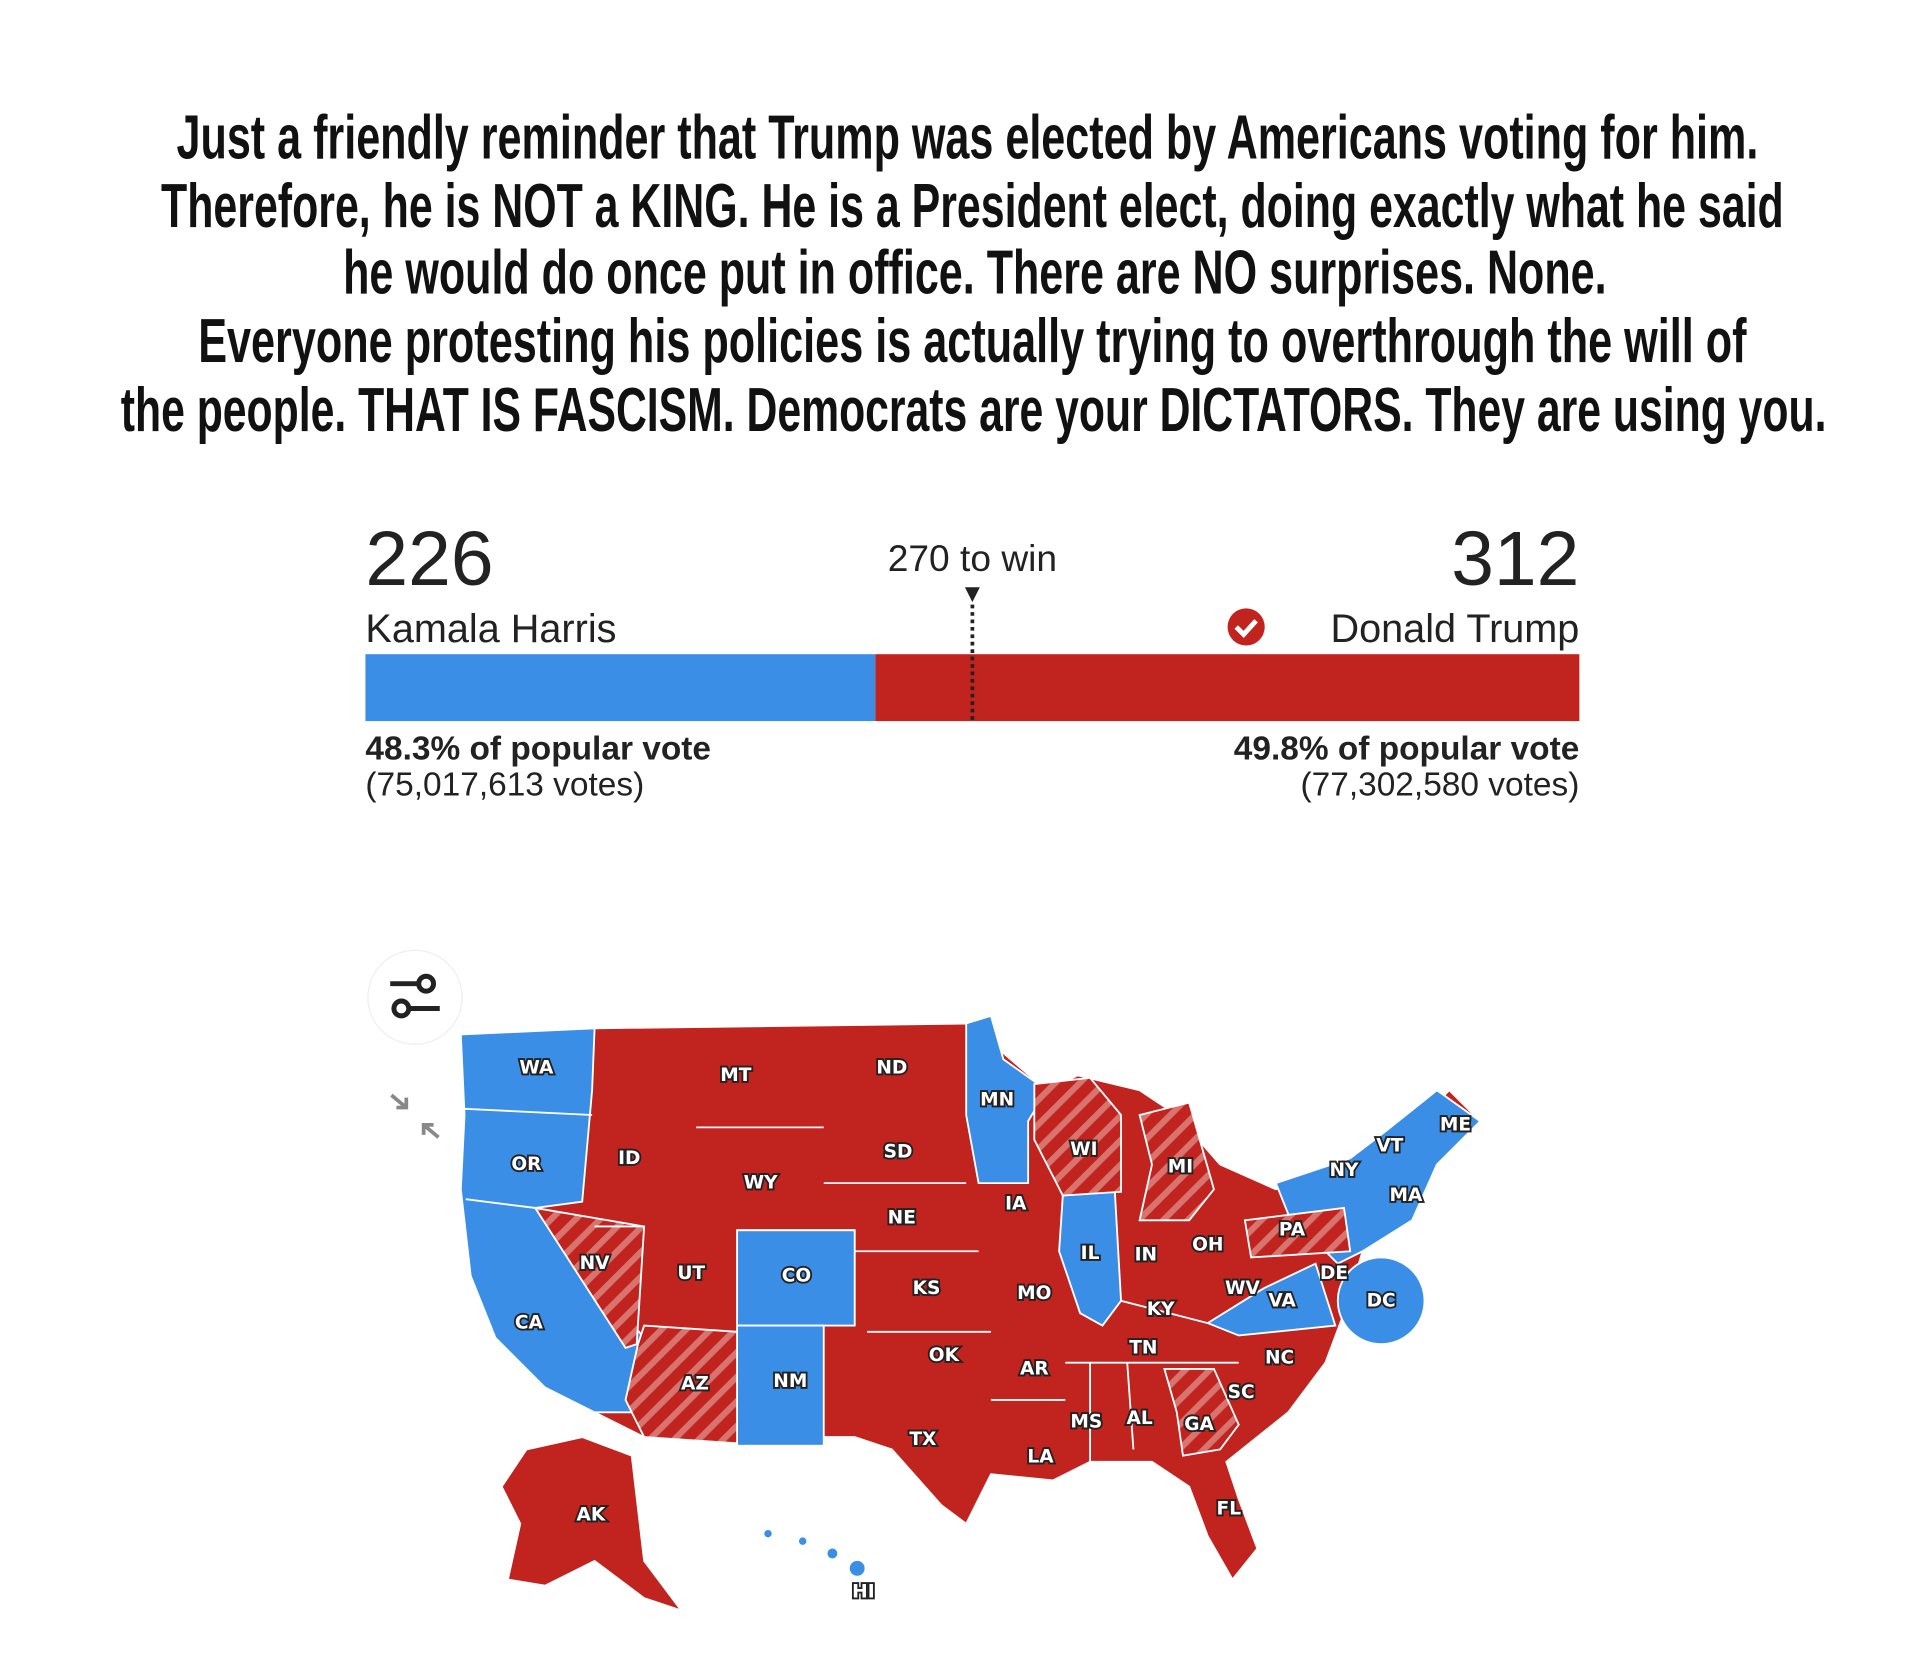  Describe the element at coordinates (1455, 1124) in the screenshot. I see `state-label: ME` at that location.